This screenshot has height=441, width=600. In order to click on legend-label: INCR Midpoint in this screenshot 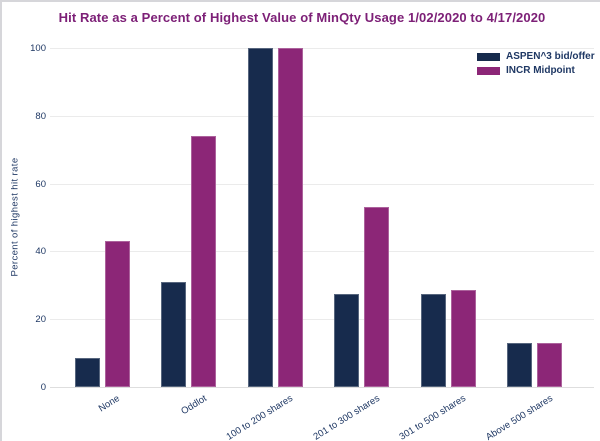, I will do `click(540, 70)`.